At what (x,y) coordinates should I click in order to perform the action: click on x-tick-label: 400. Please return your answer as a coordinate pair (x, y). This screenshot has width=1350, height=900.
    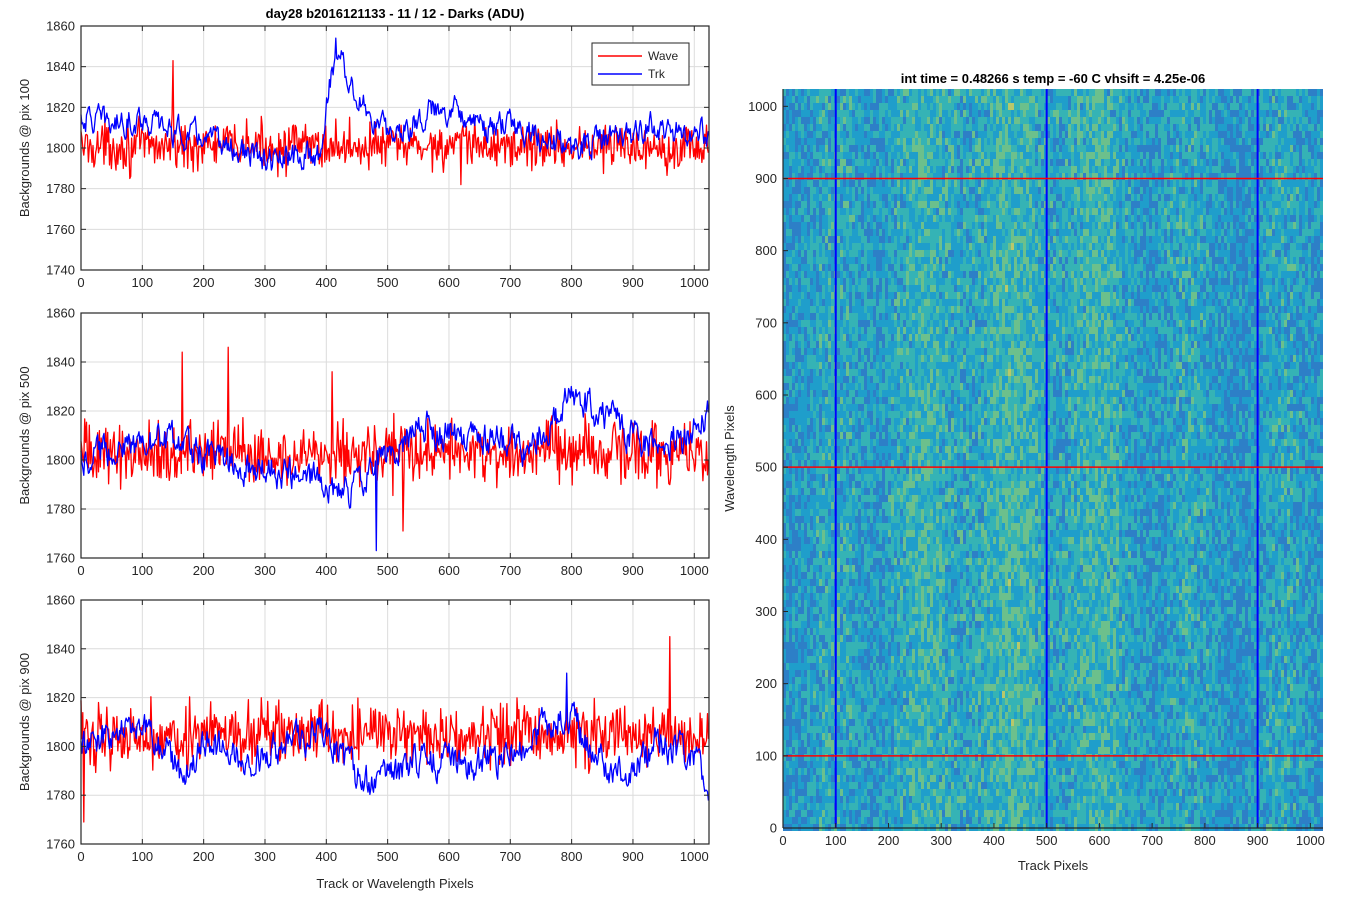
    Looking at the image, I should click on (326, 570).